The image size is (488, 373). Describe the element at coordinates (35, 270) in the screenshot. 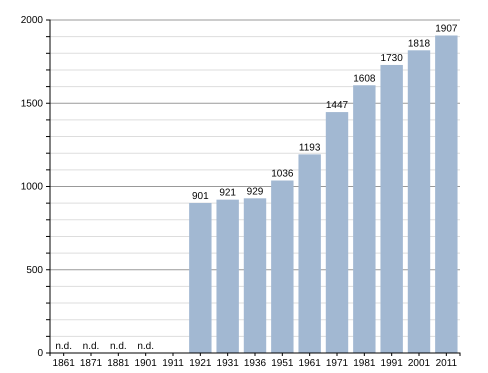

I see `y-tick-label: 500` at that location.